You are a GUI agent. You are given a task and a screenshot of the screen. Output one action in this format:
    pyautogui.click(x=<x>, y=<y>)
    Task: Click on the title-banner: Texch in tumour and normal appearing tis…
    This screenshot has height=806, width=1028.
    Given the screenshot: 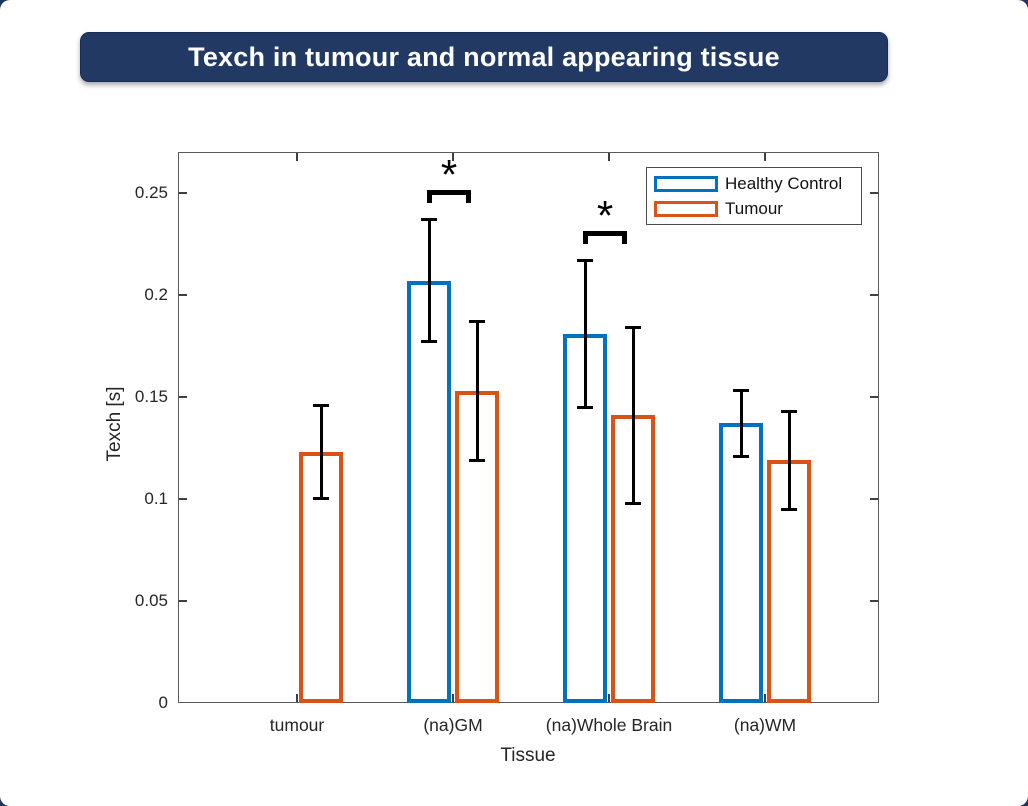 What is the action you would take?
    pyautogui.click(x=484, y=57)
    